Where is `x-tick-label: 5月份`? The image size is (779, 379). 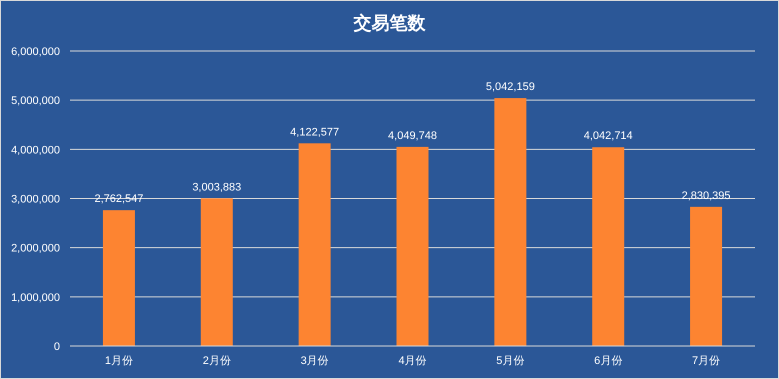
x-tick-label: 5月份 is located at coordinates (510, 361).